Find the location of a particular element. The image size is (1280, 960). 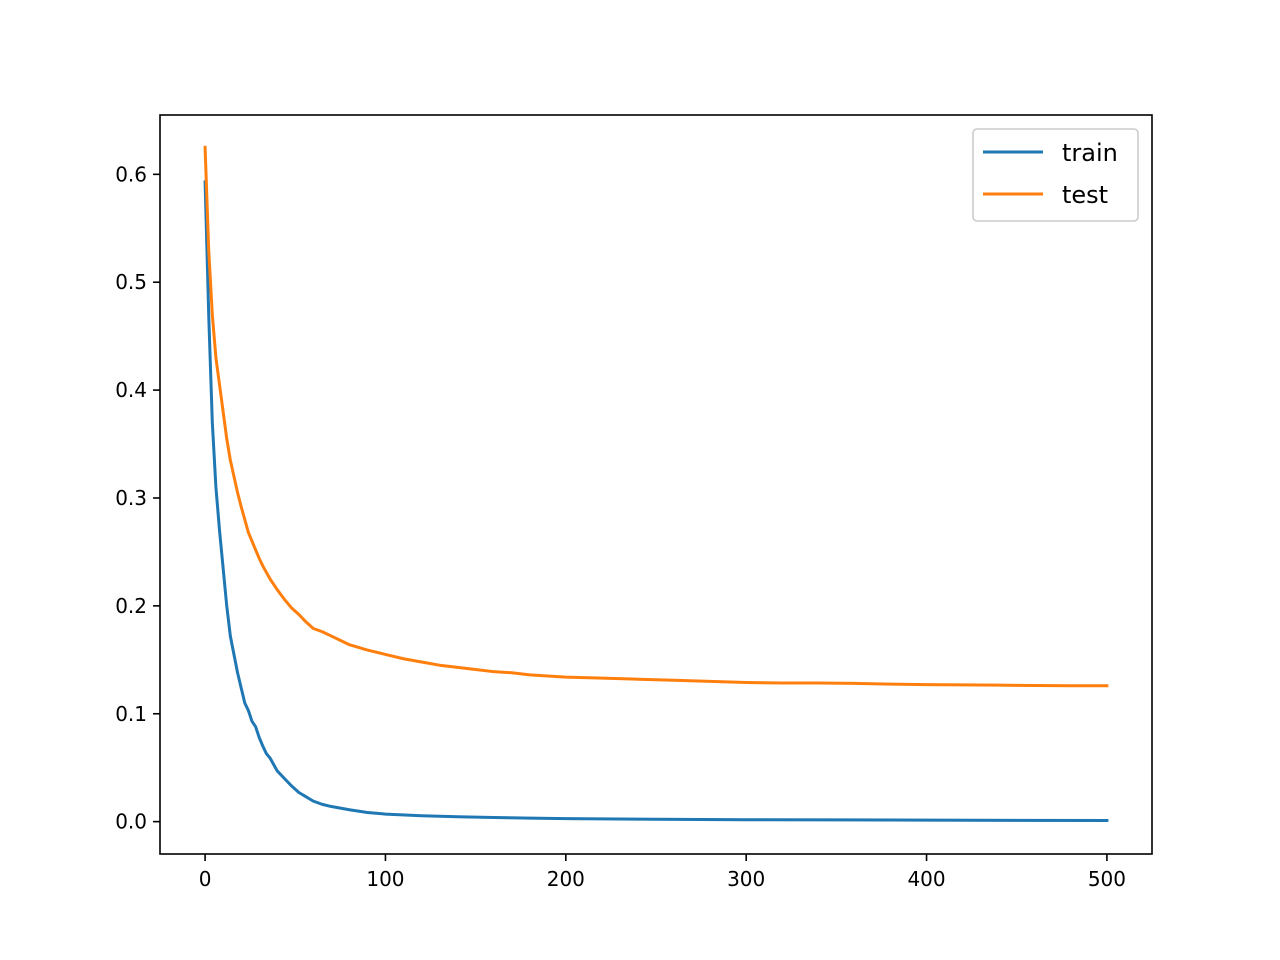

y-tick-label: 0.6 is located at coordinates (131, 174).